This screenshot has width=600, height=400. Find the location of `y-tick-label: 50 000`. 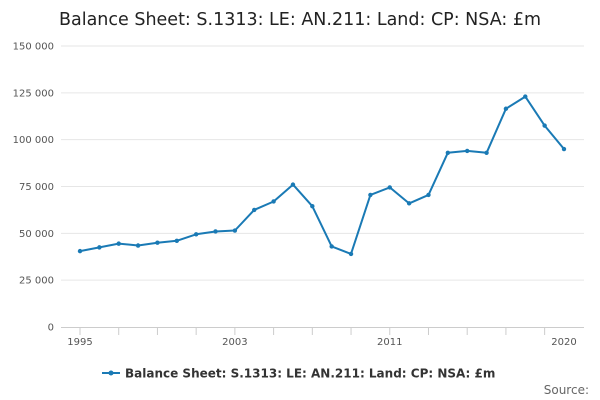

y-tick-label: 50 000 is located at coordinates (36, 234).